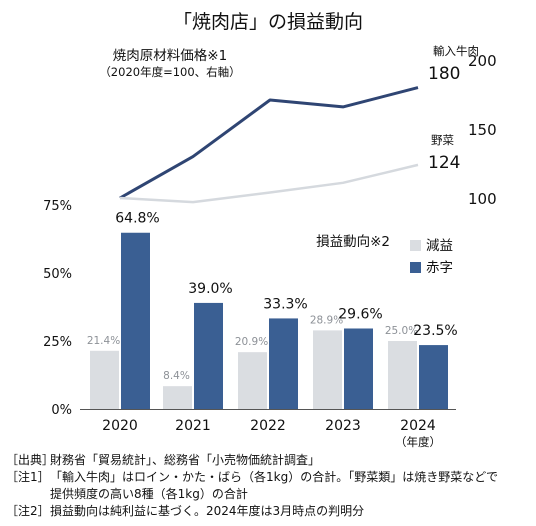 The width and height of the screenshot is (536, 526). Describe the element at coordinates (149, 494) in the screenshot. I see `note-text: 提供頻度の高い8種（各1kg）の合計` at that location.